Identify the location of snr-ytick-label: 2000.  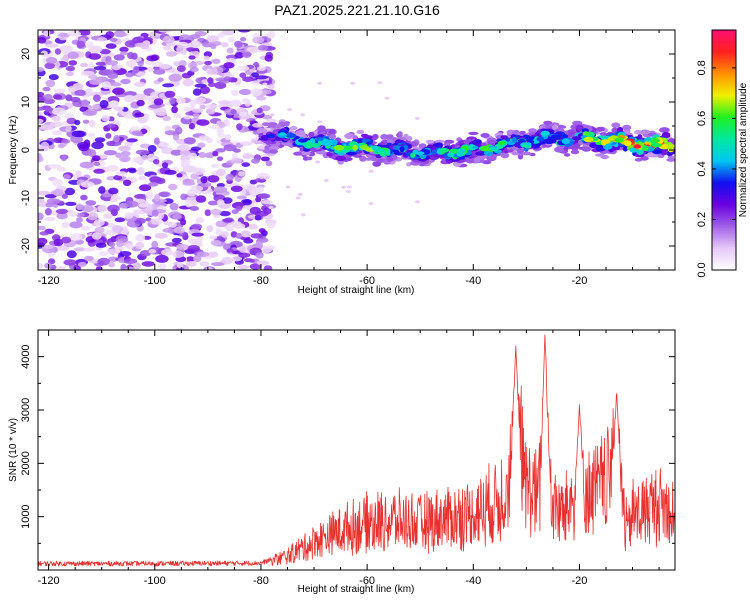
(26, 463).